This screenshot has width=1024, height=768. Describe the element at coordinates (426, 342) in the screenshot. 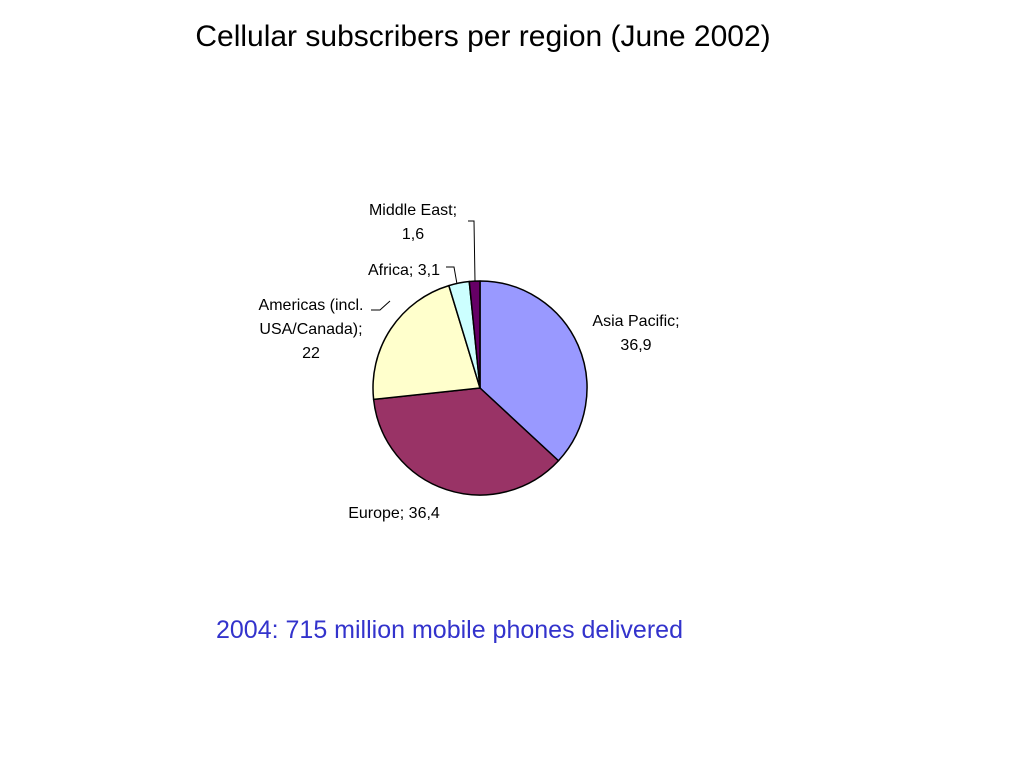

I see `pie-slice-americas-incl-usa-canada` at that location.